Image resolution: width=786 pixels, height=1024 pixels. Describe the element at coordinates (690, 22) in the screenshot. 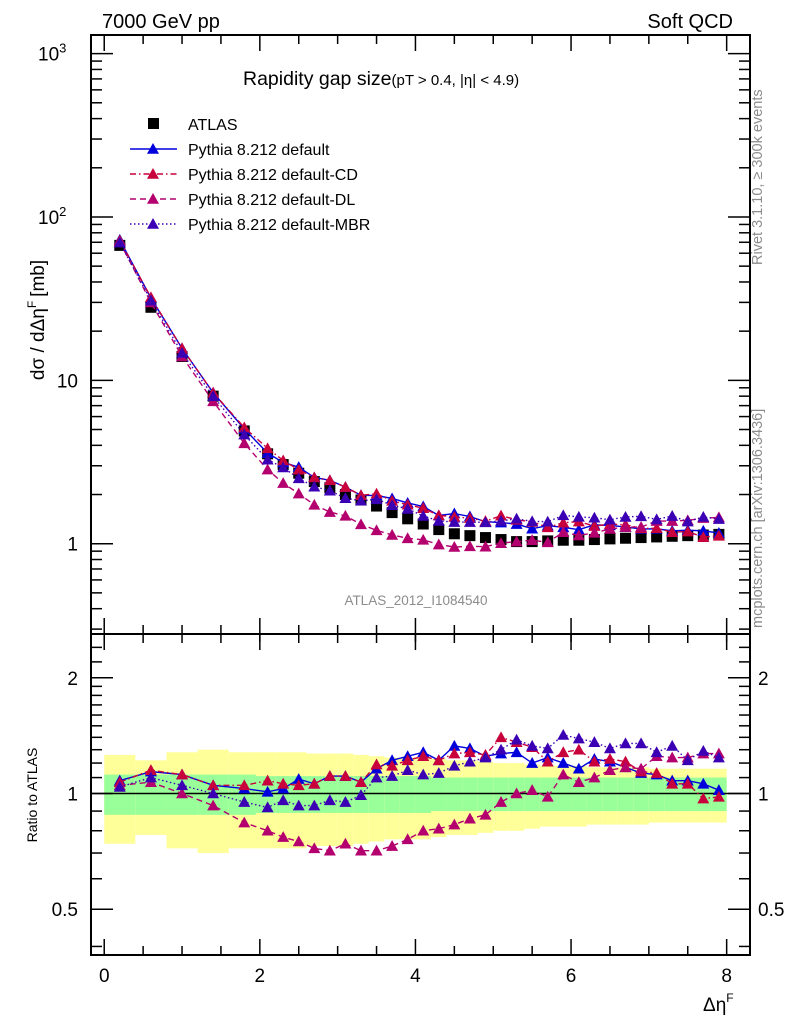

I see `header-category-label: Soft QCD` at that location.